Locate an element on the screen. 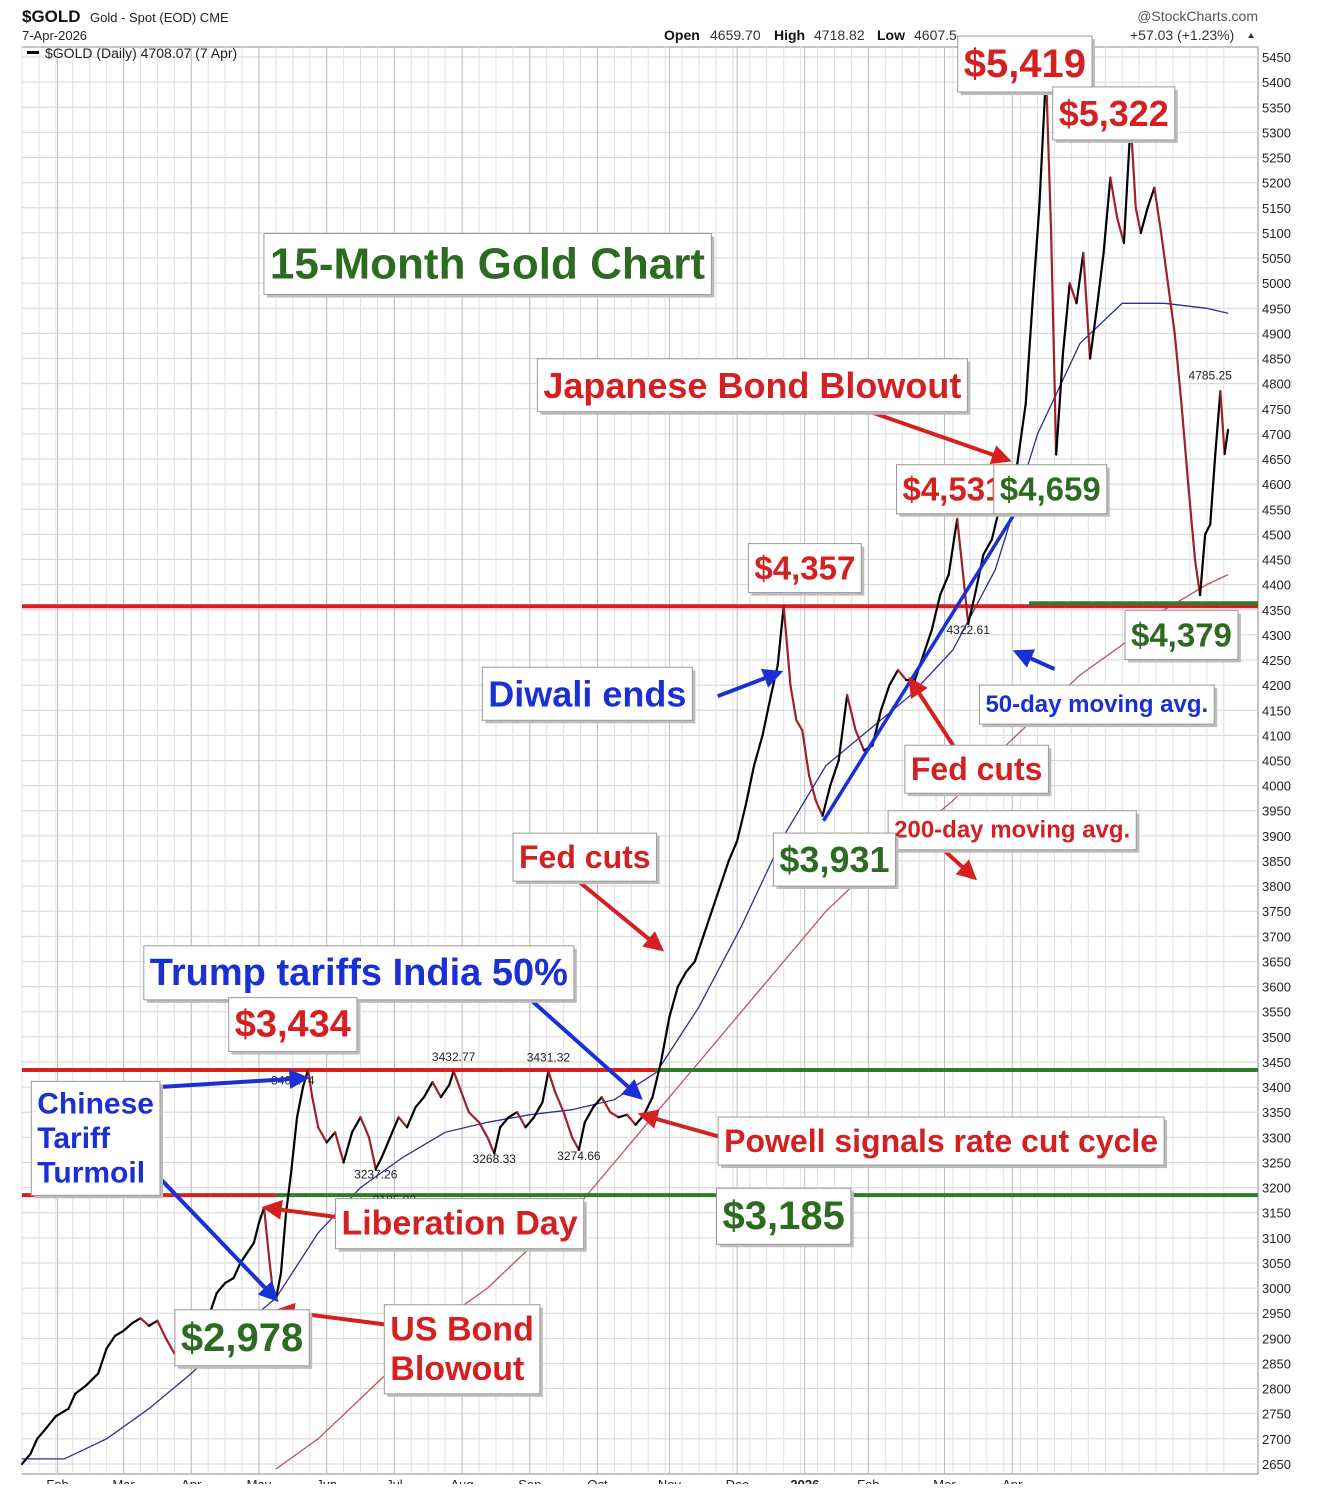  annotation-text: $3,185 is located at coordinates (784, 1216).